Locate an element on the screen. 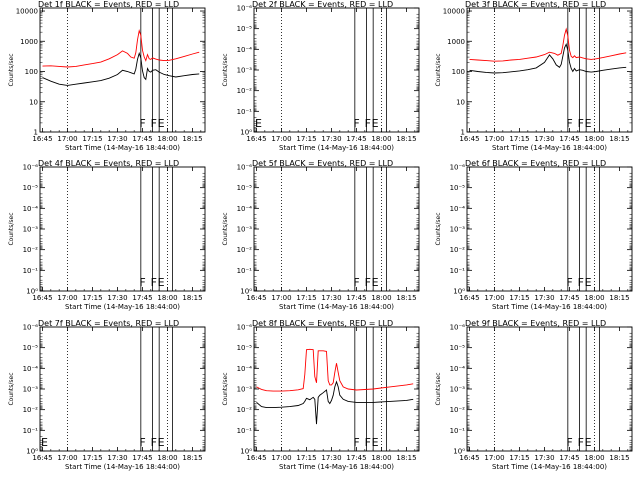 This screenshot has width=640, height=480. lld-line is located at coordinates (548, 44).